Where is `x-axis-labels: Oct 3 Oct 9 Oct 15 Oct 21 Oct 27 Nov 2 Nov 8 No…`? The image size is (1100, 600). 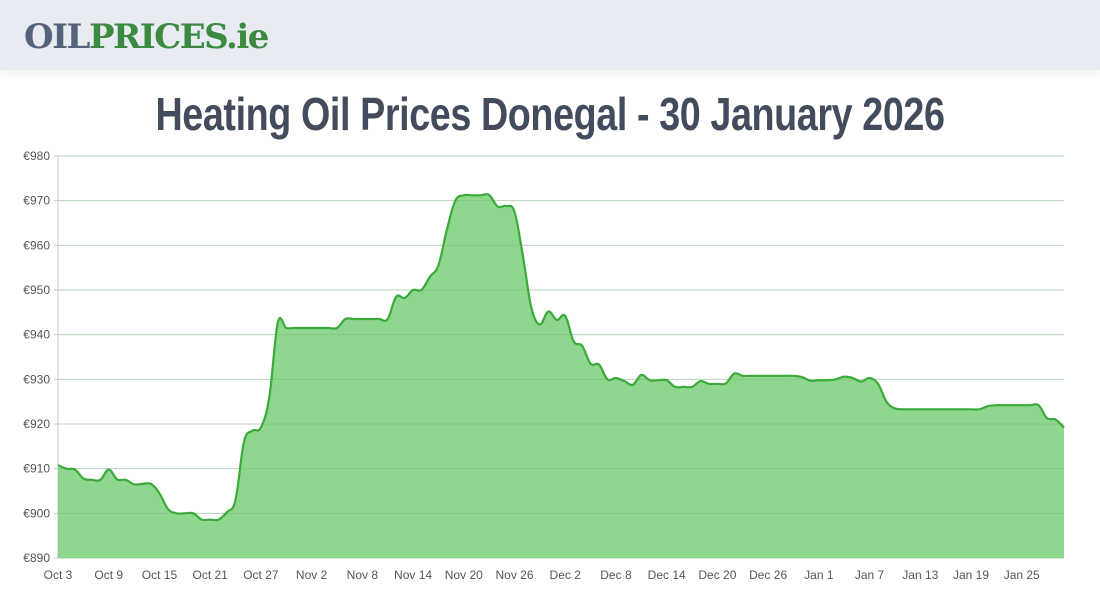
x-axis-labels: Oct 3 Oct 9 Oct 15 Oct 21 Oct 27 Nov 2 Nov 8 No… is located at coordinates (542, 575).